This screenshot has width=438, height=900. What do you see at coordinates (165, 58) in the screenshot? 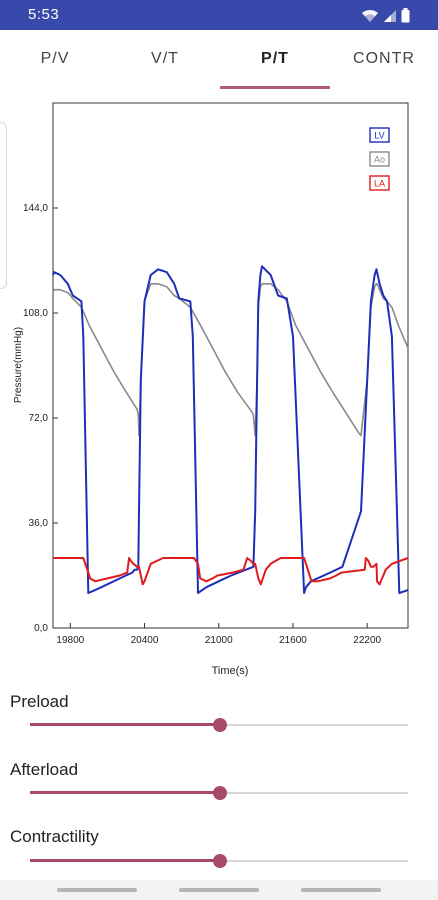
I see `tab-vt: V/T` at bounding box center [165, 58].